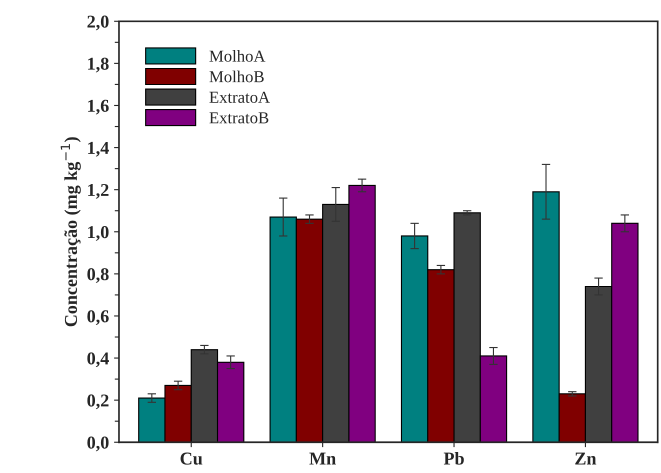  Describe the element at coordinates (238, 118) in the screenshot. I see `legend-label: ExtratoB` at that location.